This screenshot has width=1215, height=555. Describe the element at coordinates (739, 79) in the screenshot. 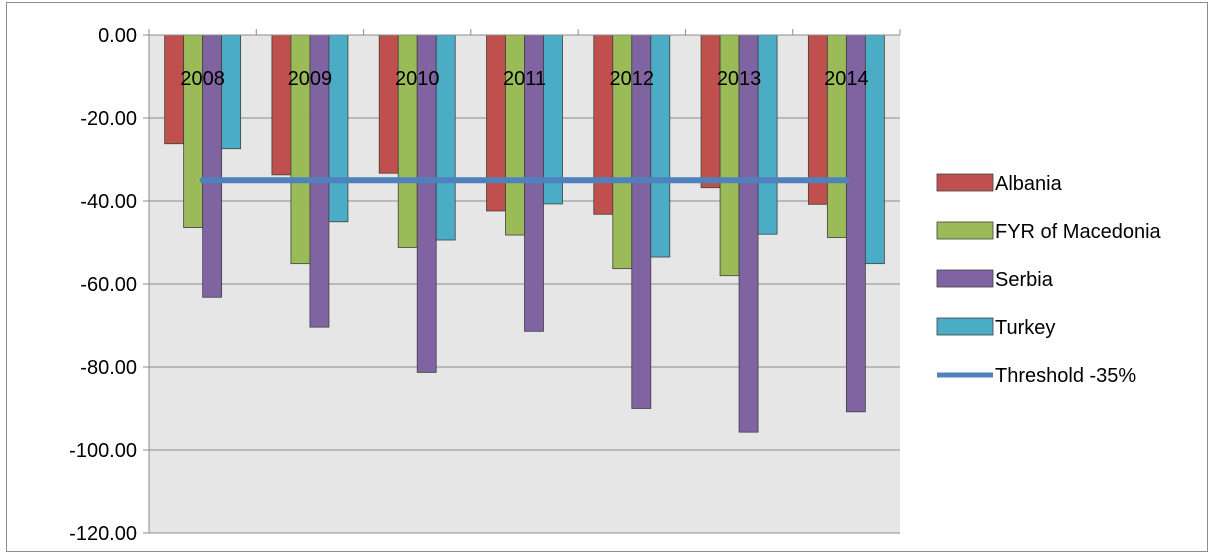

I see `category-label: 2013` at that location.